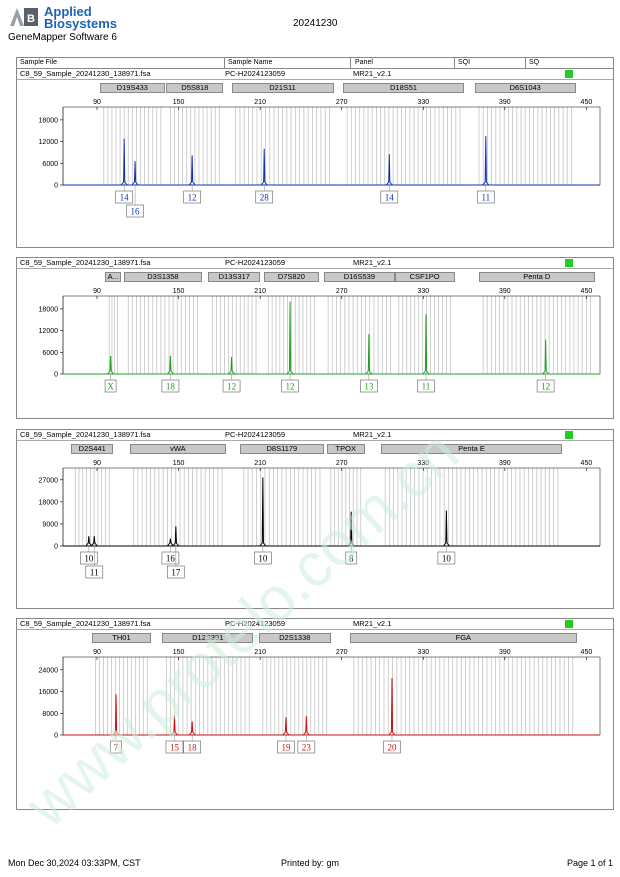 The height and width of the screenshot is (877, 620). What do you see at coordinates (97, 102) in the screenshot?
I see `x-tick-label: 90` at bounding box center [97, 102].